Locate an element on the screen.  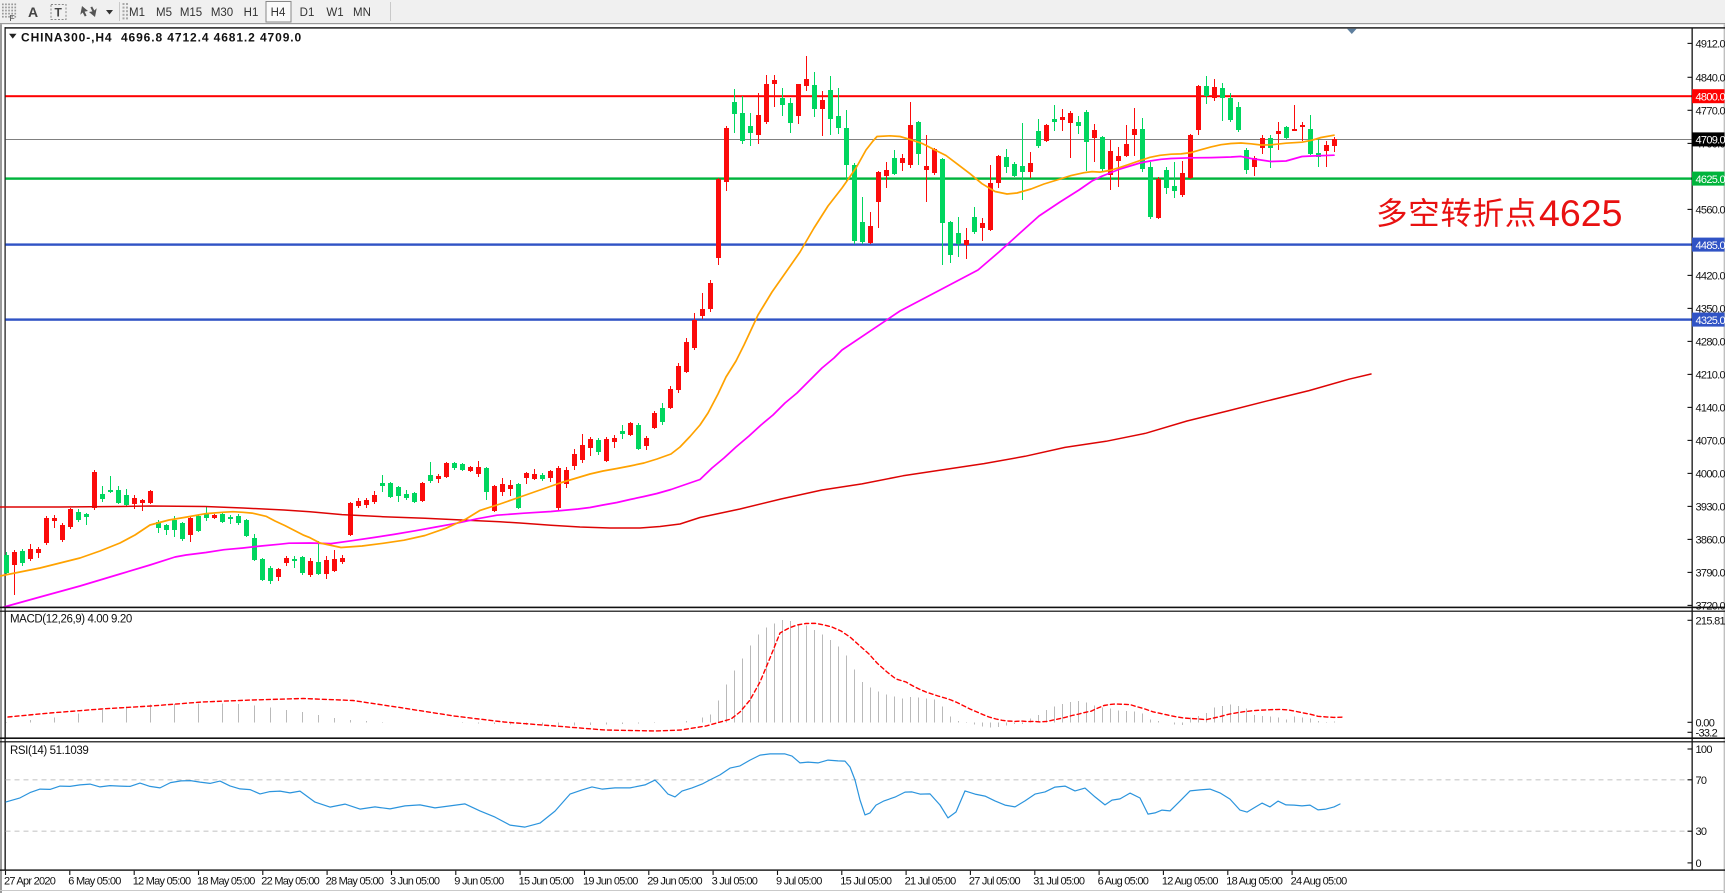
svg-text: 4420.0 is located at coordinates (1710, 276).